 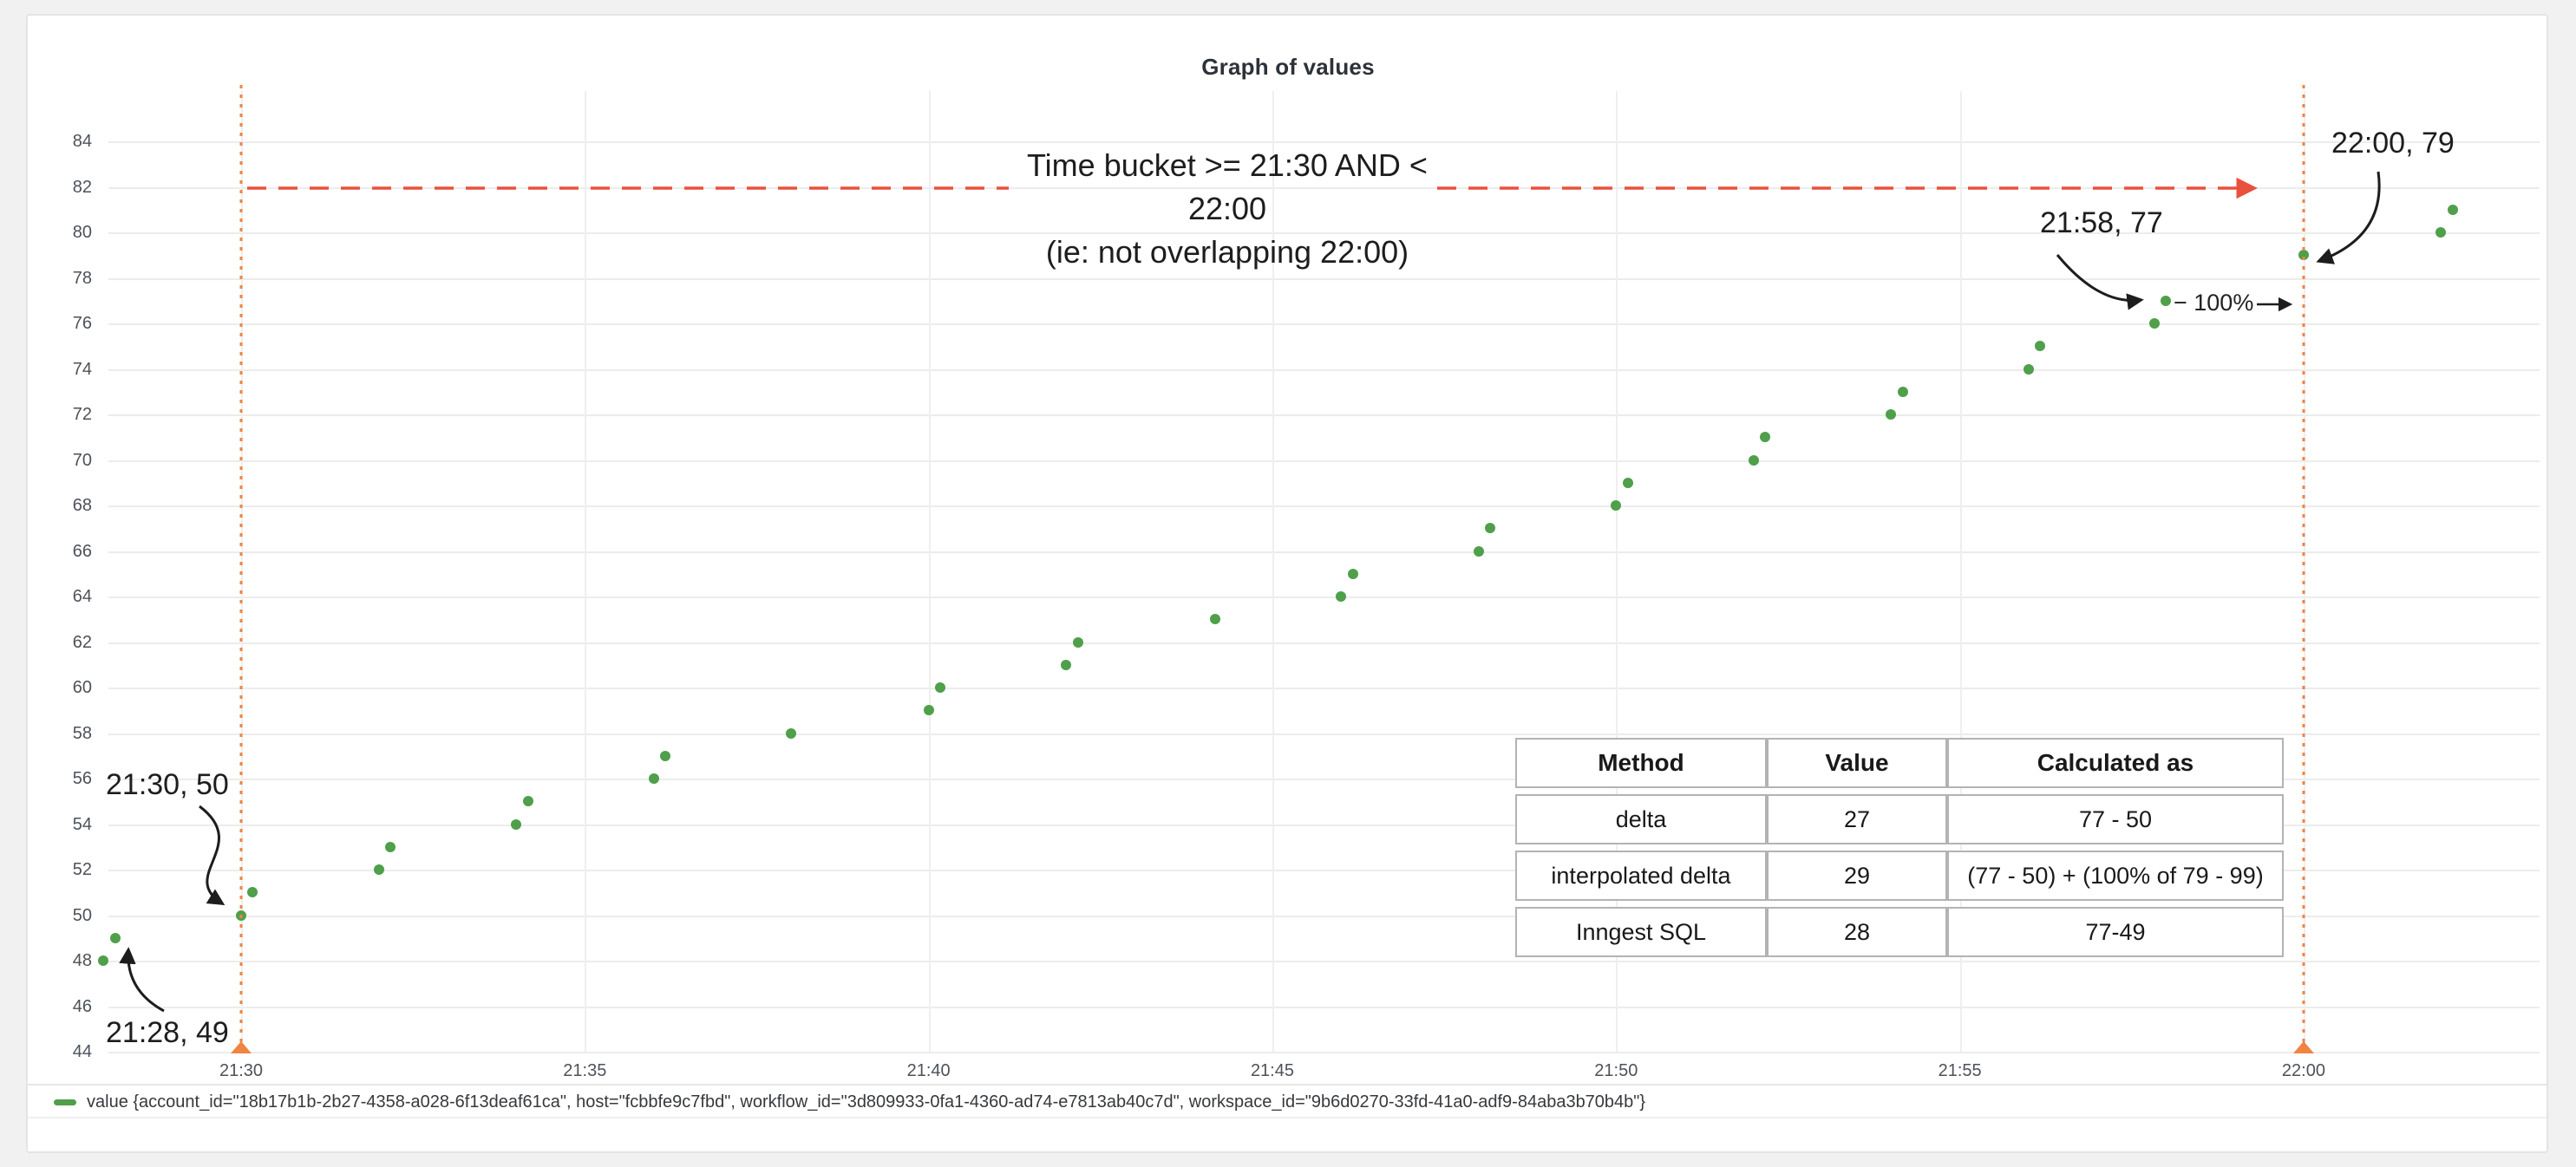 I want to click on annotation-2128-49: 21:28, 49, so click(x=167, y=1032).